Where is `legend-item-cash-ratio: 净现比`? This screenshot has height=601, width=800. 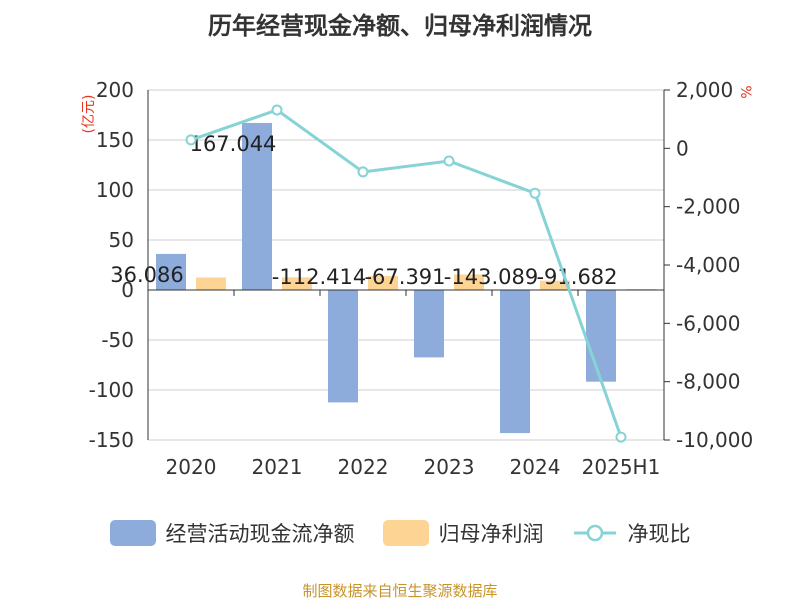
legend-item-cash-ratio: 净现比 is located at coordinates (631, 533).